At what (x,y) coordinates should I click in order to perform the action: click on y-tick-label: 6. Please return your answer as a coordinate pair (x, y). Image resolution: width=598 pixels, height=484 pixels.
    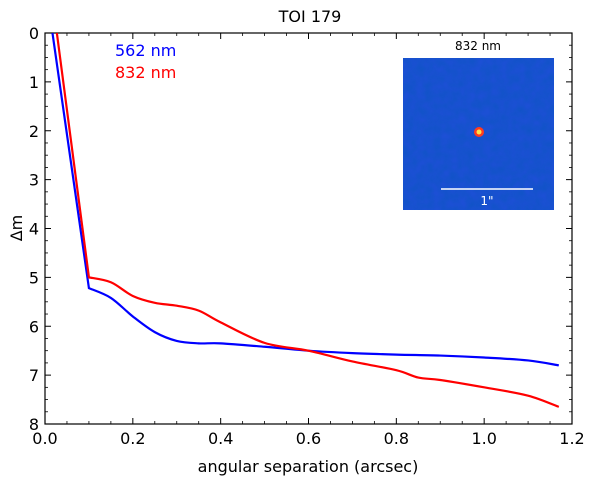
    Looking at the image, I should click on (34, 326).